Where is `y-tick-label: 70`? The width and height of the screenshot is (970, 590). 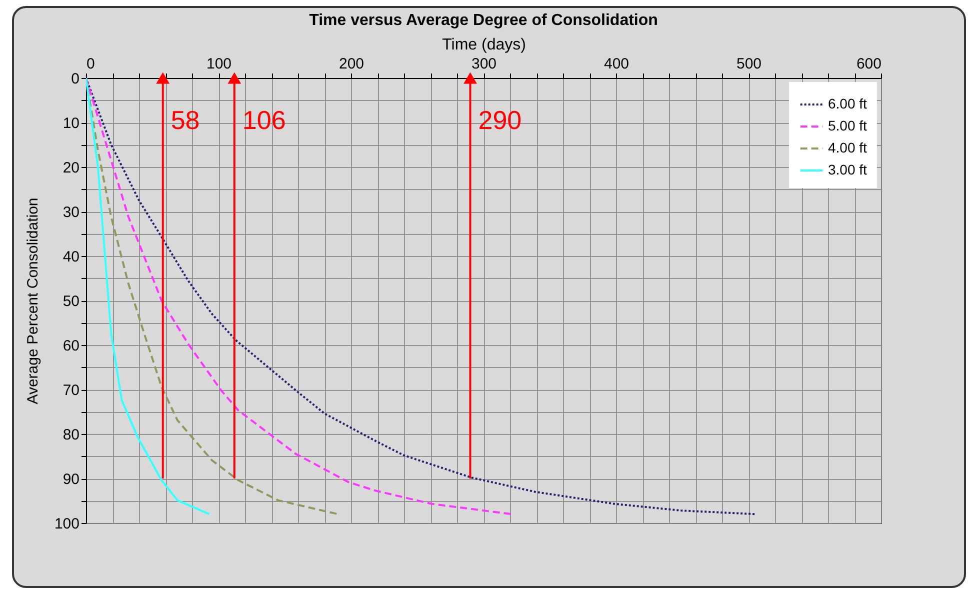
y-tick-label: 70 is located at coordinates (71, 390).